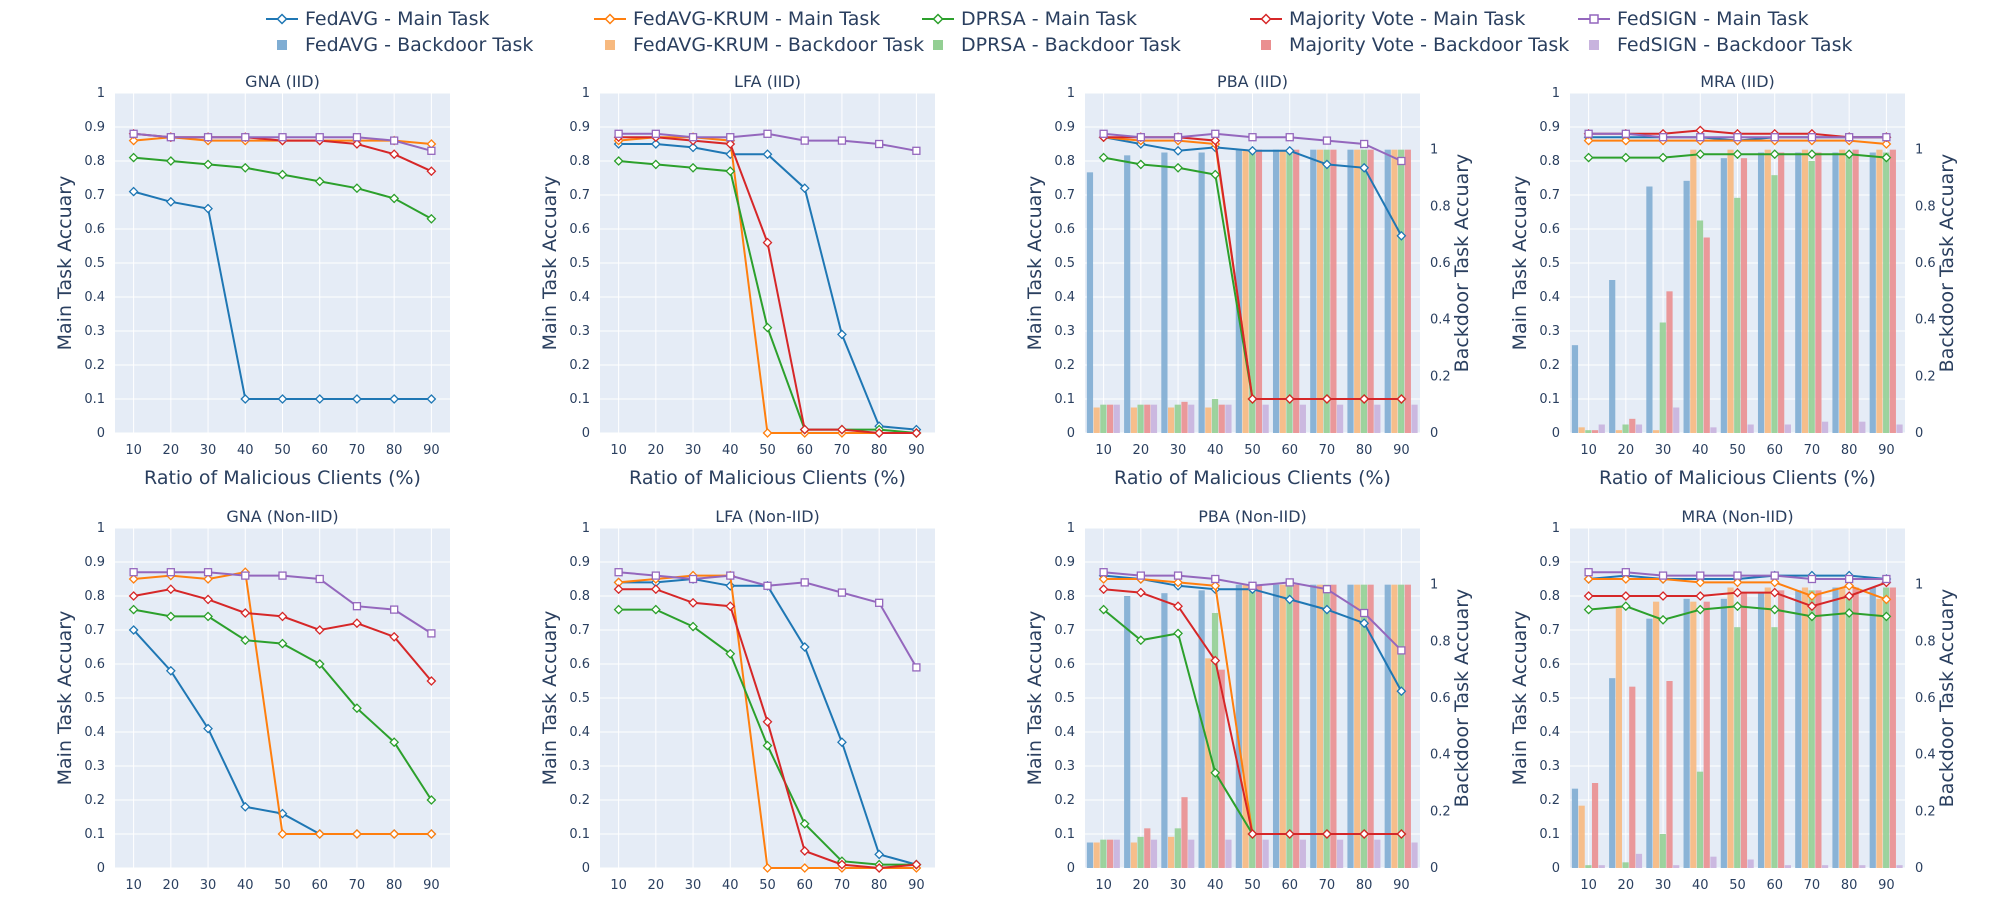 This screenshot has width=2000, height=900. What do you see at coordinates (1714, 45) in the screenshot?
I see `legend-item-fedsign-backdoor: FedSIGN - Backdoor Task` at bounding box center [1714, 45].